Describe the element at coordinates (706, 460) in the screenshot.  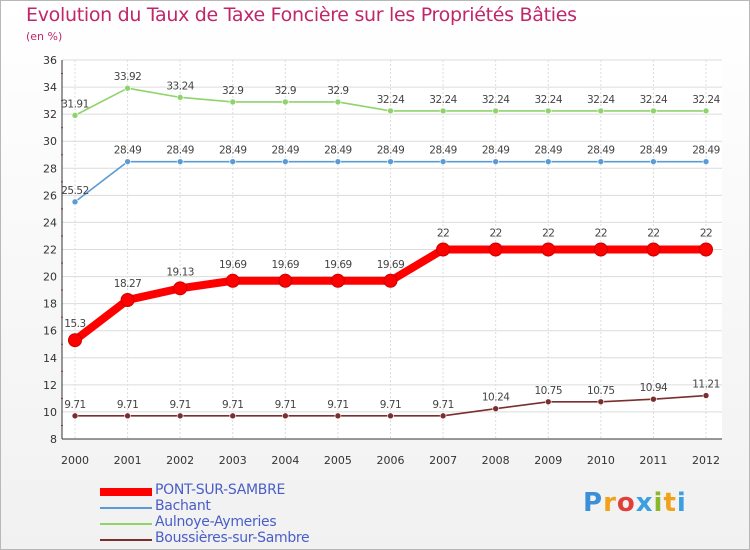
I see `x-tick-label: 2012` at that location.